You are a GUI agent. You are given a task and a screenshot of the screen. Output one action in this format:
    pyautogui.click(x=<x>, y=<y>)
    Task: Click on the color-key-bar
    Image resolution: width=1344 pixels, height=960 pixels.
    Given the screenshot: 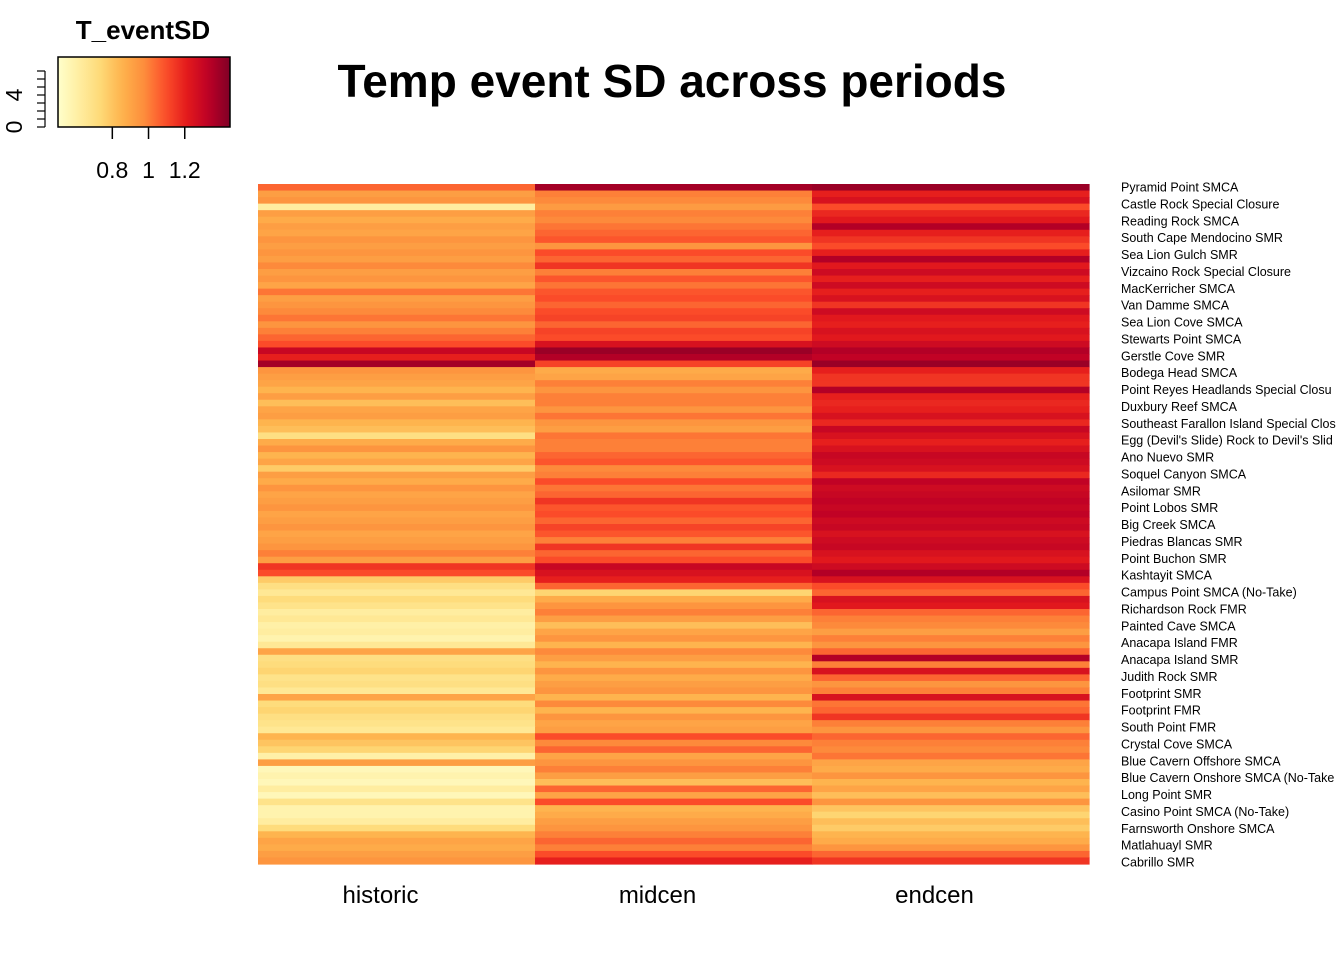 What is the action you would take?
    pyautogui.click(x=144, y=92)
    